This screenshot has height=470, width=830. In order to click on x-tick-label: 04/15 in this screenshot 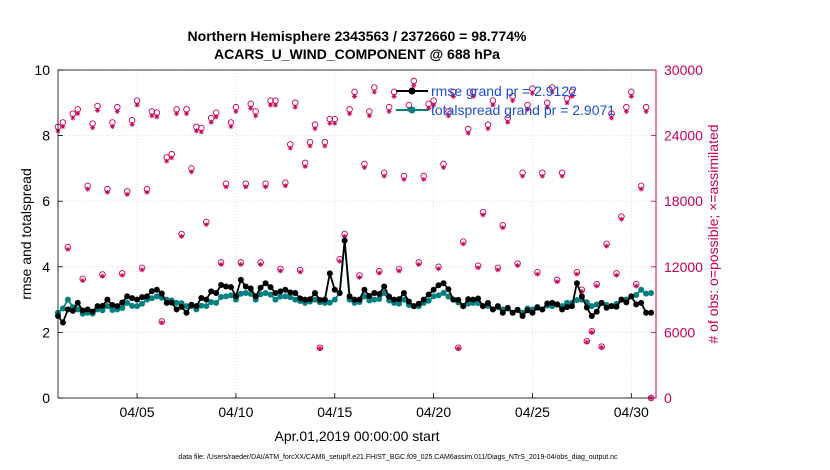, I will do `click(334, 412)`.